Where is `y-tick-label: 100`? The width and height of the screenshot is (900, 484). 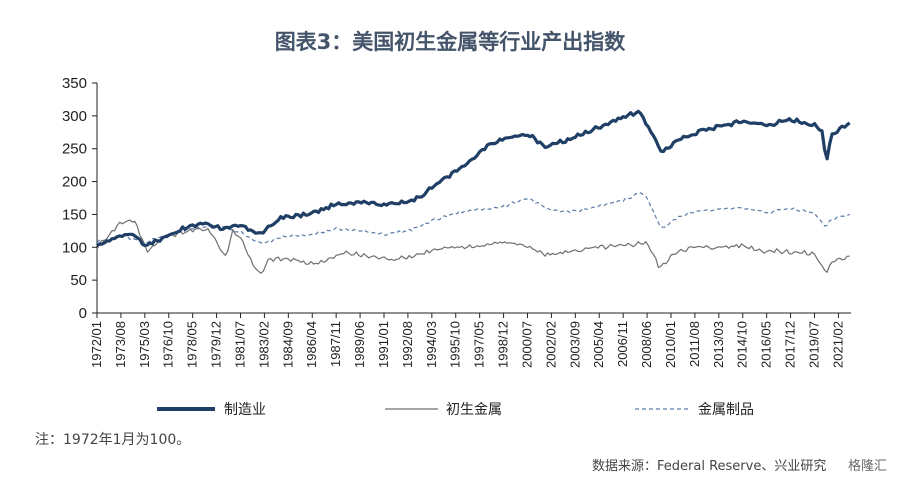 y-tick-label: 100 is located at coordinates (74, 247).